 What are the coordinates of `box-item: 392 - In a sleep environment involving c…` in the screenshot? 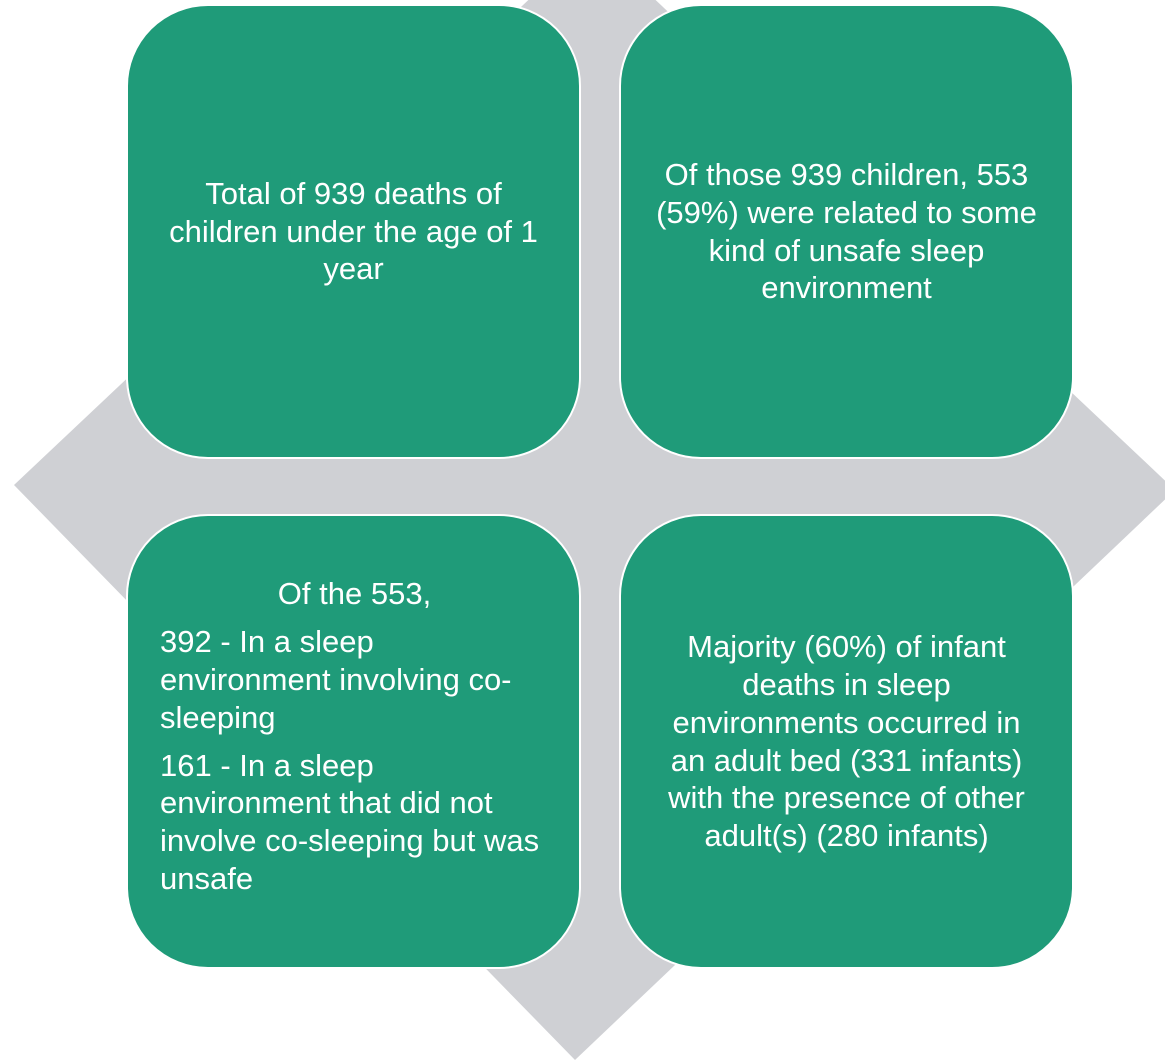 It's located at (336, 679).